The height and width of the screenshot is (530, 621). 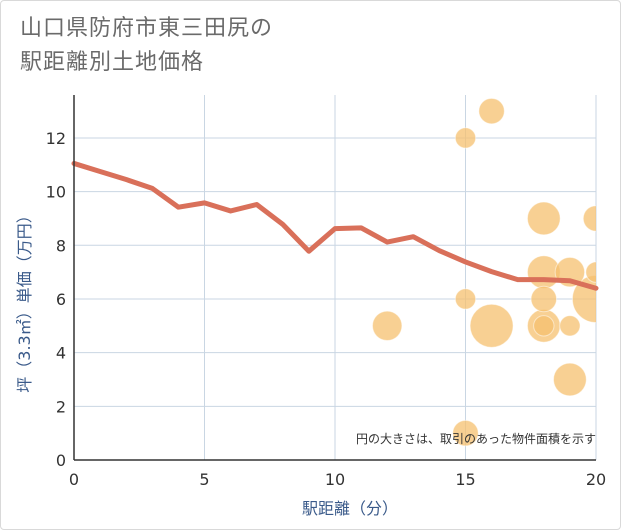 I want to click on x-tick-label-0: 0, so click(x=74, y=479).